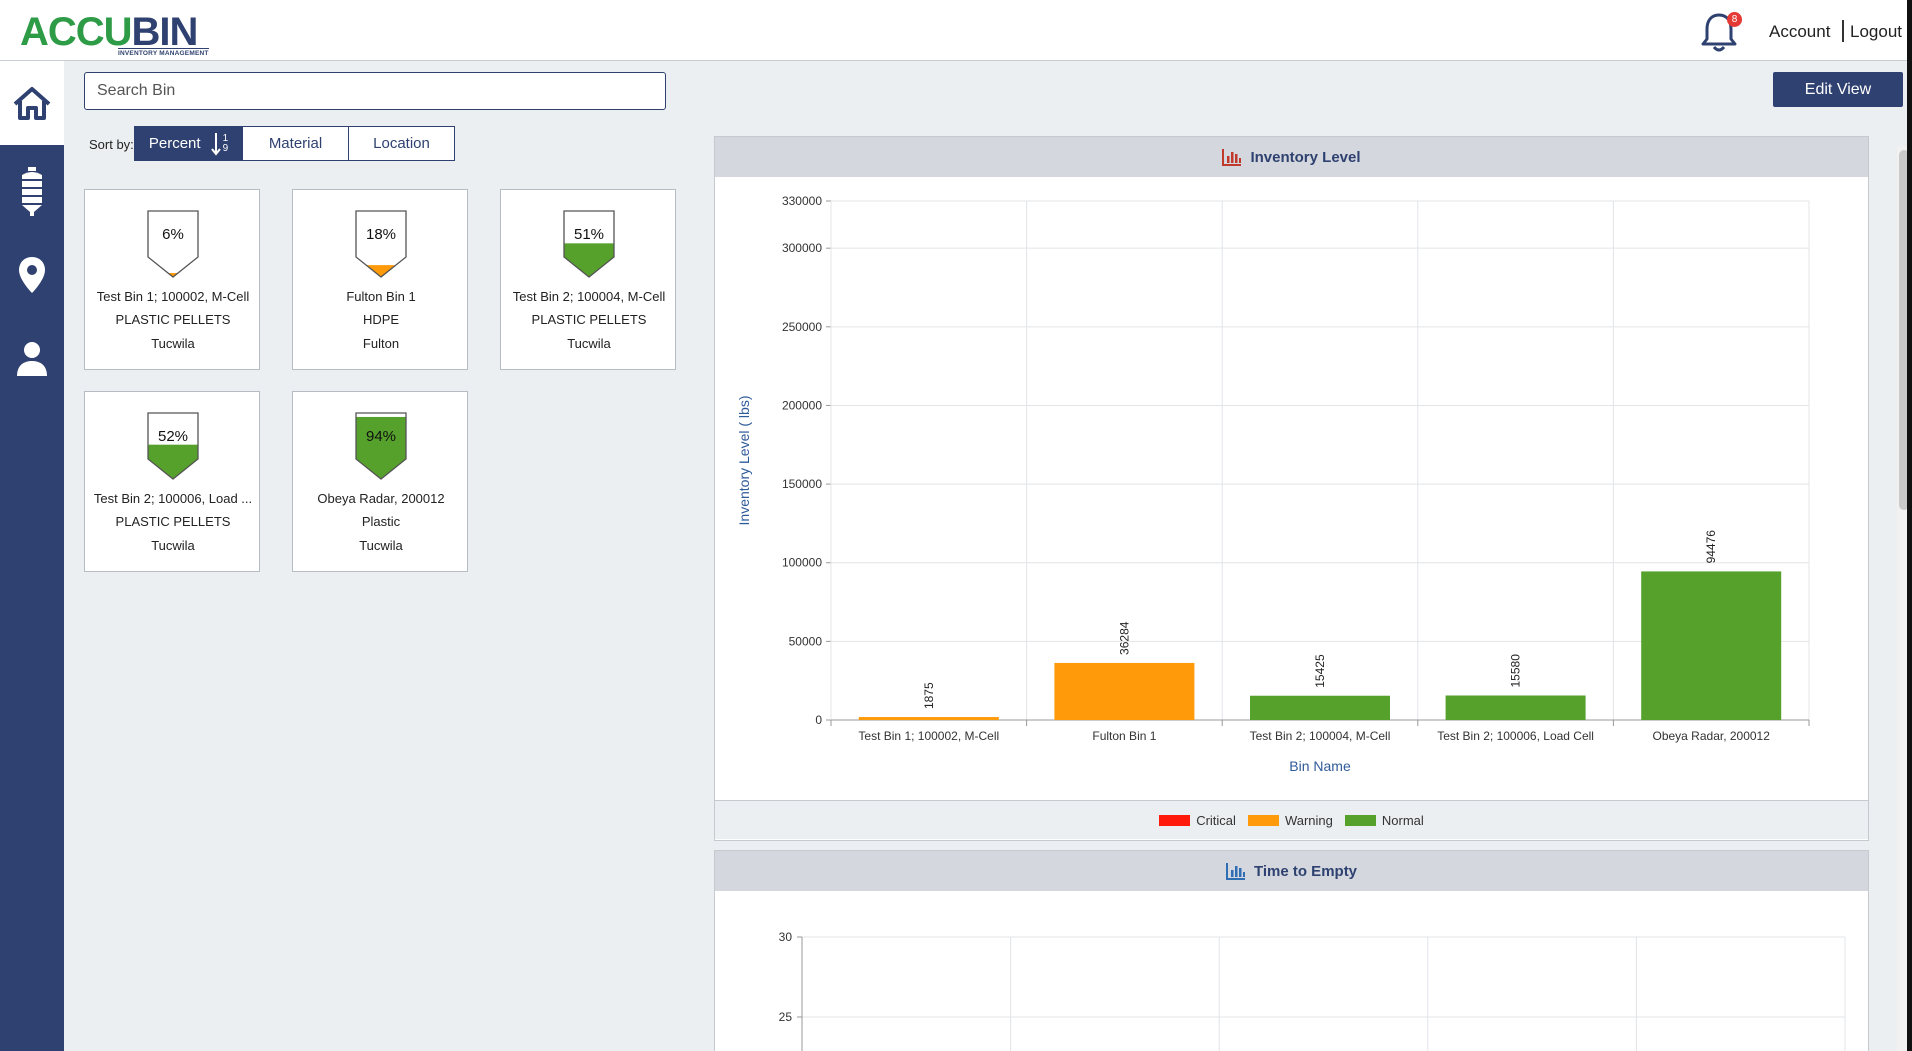 The height and width of the screenshot is (1051, 1912). Describe the element at coordinates (381, 498) in the screenshot. I see `bin-name: Obeya Radar, 200012` at that location.